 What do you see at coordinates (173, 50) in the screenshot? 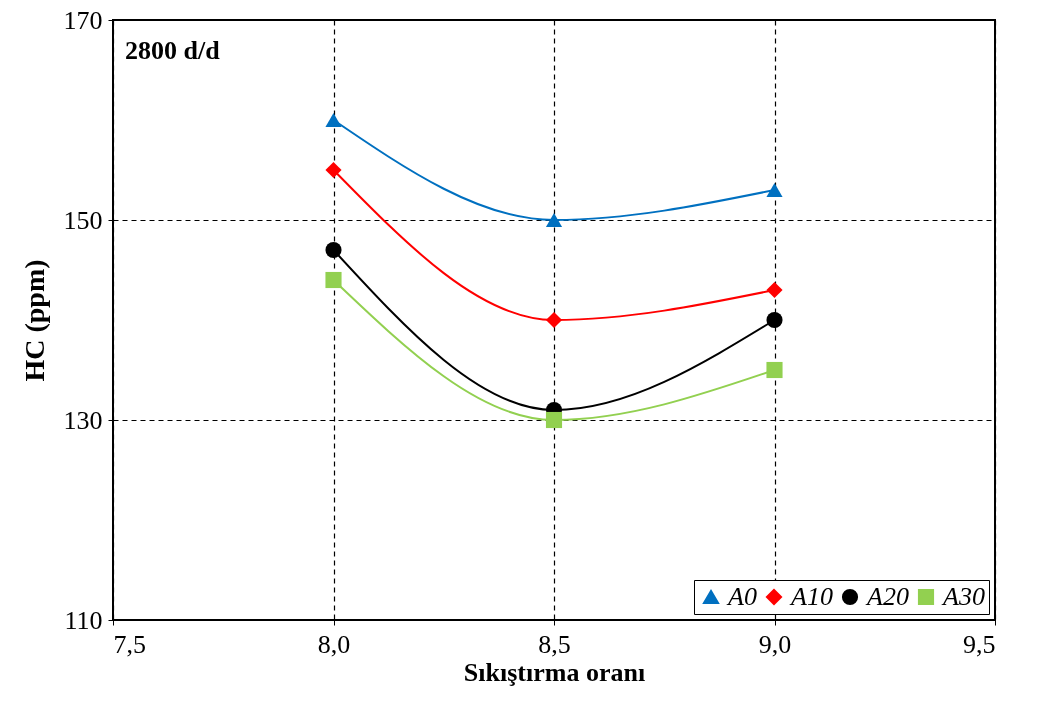
I see `annotation: 2800 d/d` at bounding box center [173, 50].